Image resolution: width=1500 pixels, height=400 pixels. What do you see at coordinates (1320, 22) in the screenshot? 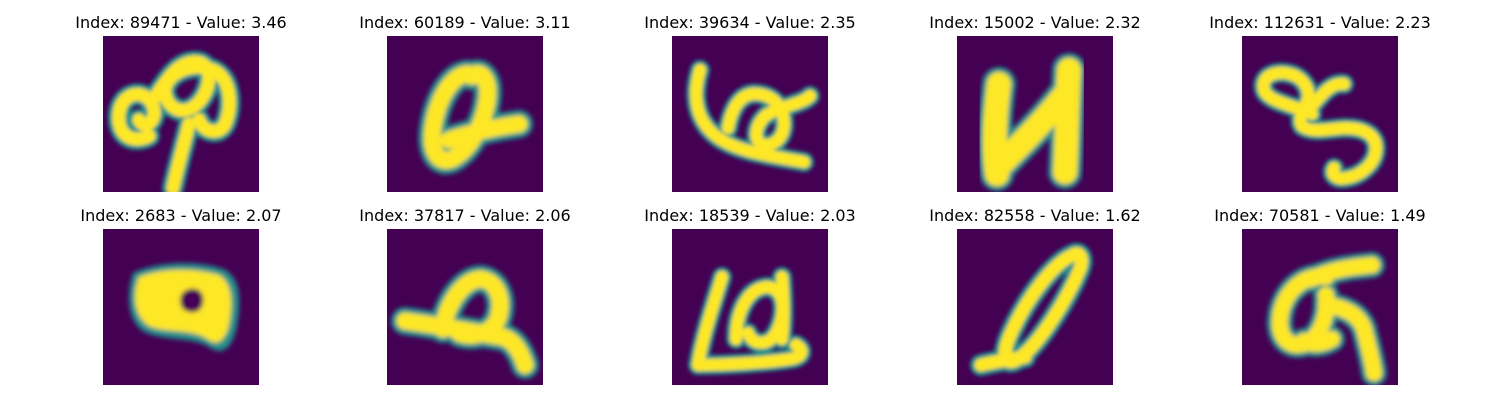
I see `panel-title: Index: 112631 - Value: 2.23` at bounding box center [1320, 22].